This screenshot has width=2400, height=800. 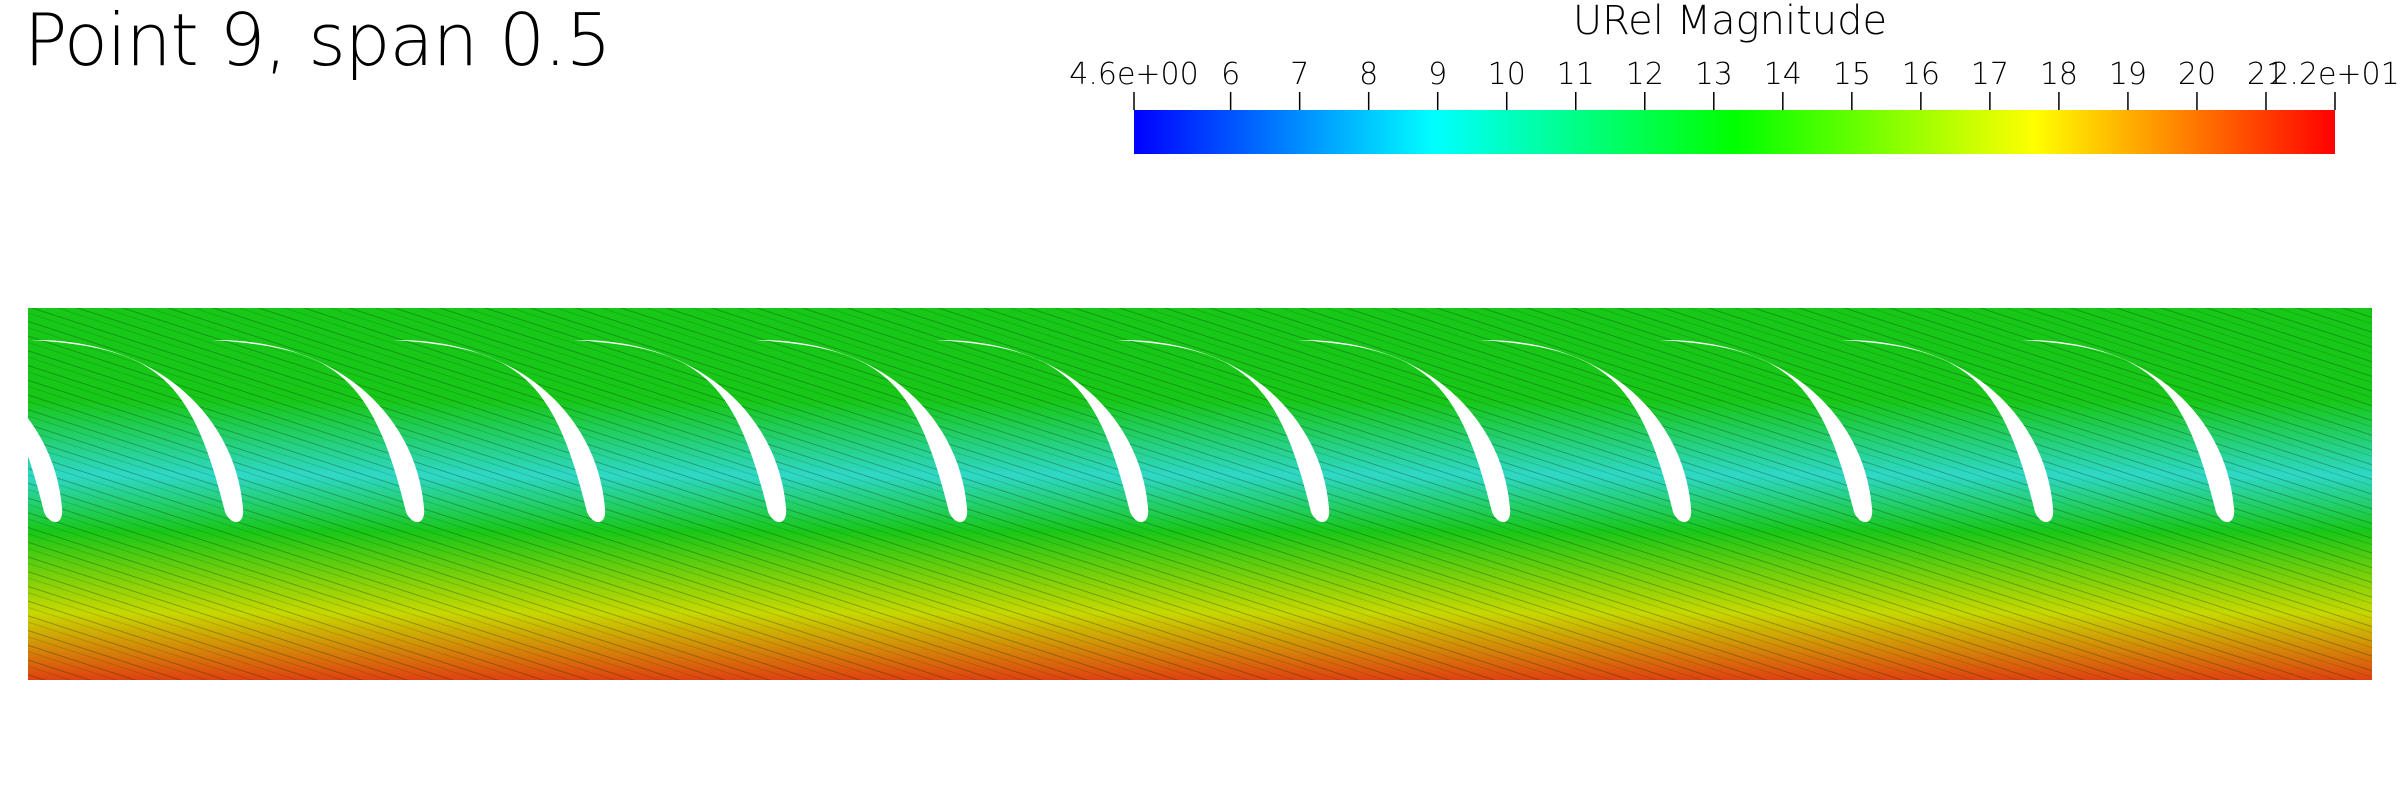 What do you see at coordinates (1921, 74) in the screenshot?
I see `colorbar-tick-label: 16` at bounding box center [1921, 74].